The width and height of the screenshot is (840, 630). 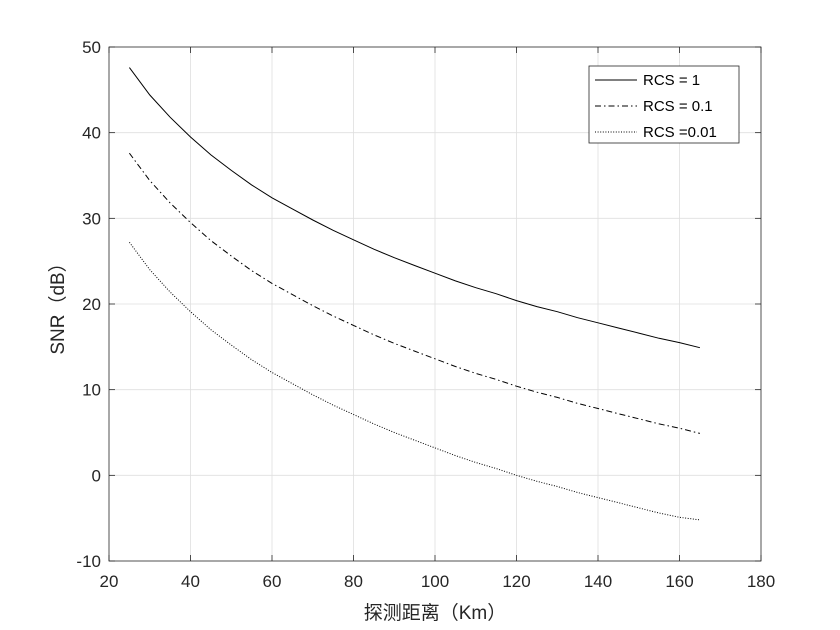 I want to click on y-axis-label: SNR（dB）, so click(x=58, y=303).